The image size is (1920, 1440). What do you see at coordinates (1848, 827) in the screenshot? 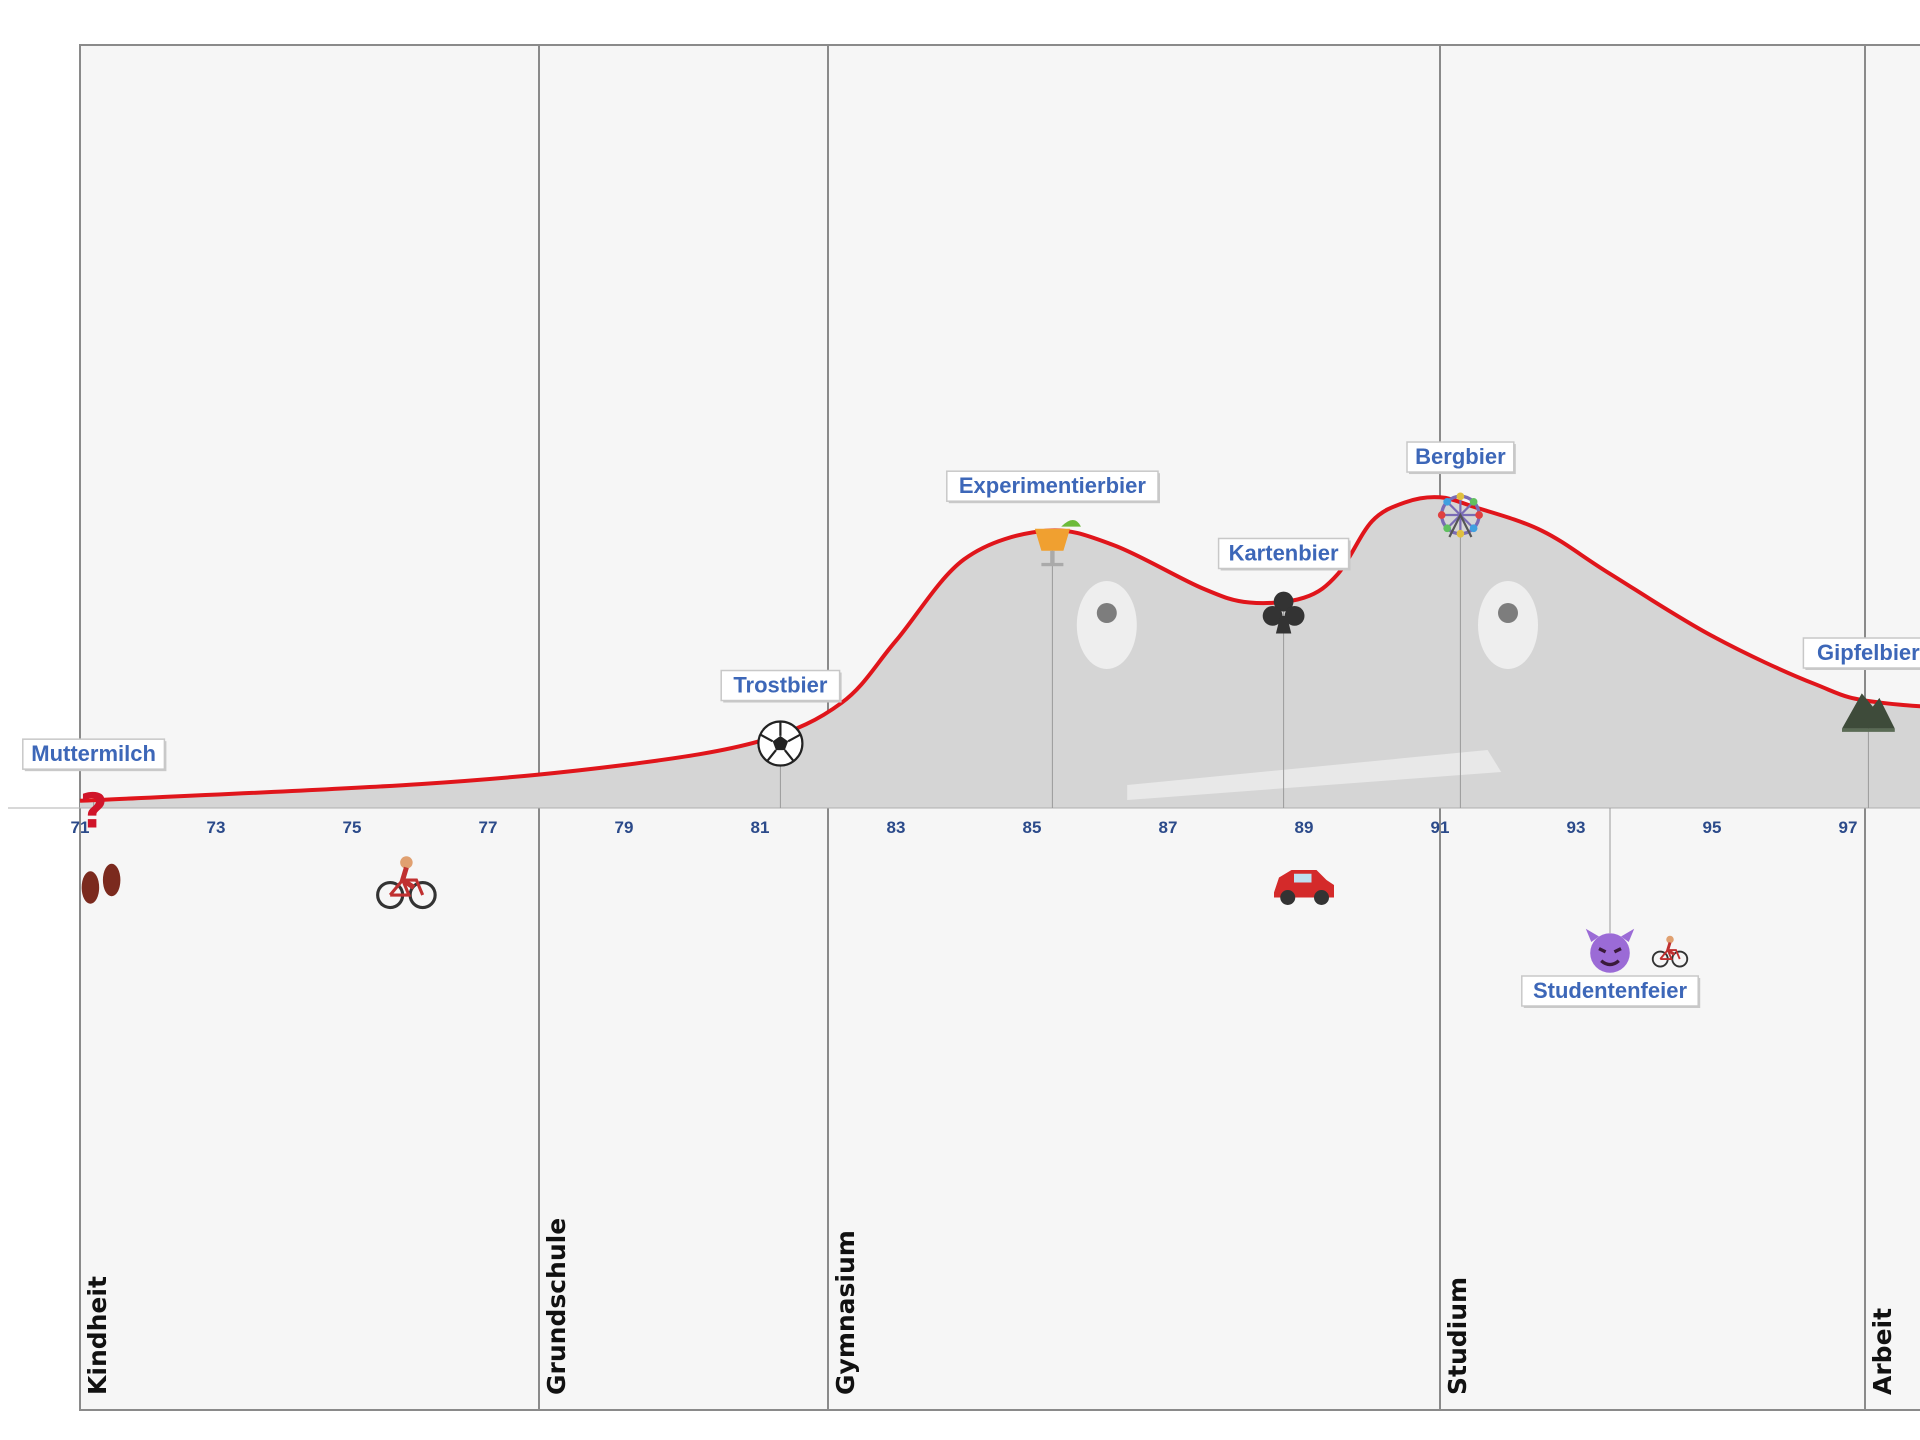
I see `x-tick-label: 97` at bounding box center [1848, 827].